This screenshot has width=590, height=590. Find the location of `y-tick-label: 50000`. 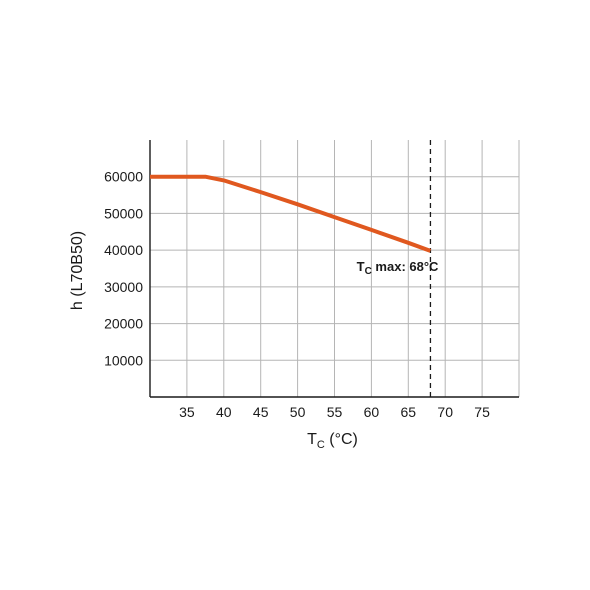

y-tick-label: 50000 is located at coordinates (123, 213).